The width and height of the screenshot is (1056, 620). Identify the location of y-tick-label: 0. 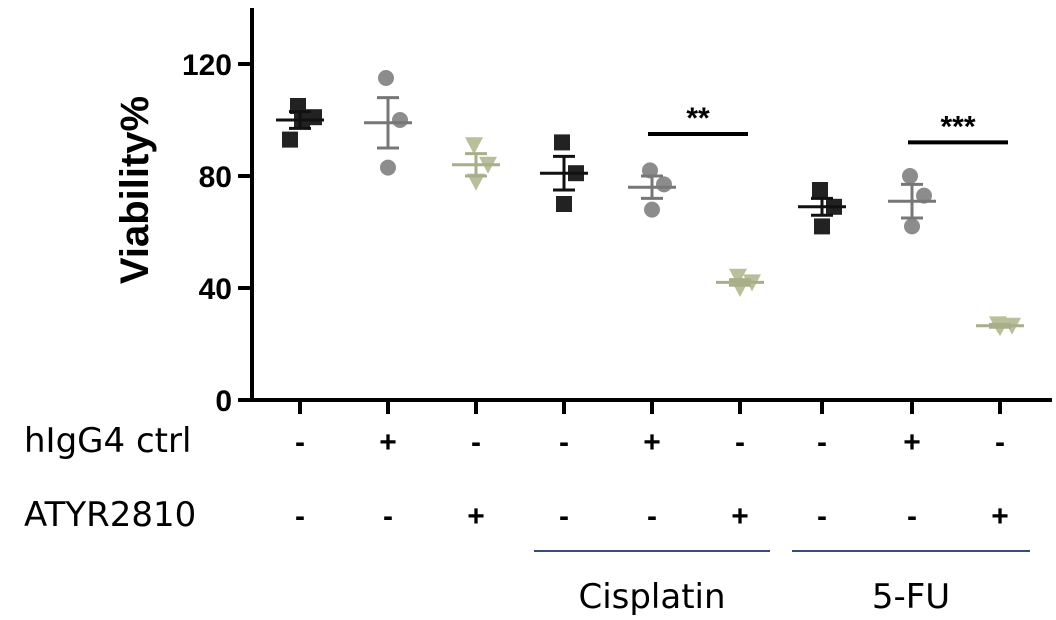
(223, 401).